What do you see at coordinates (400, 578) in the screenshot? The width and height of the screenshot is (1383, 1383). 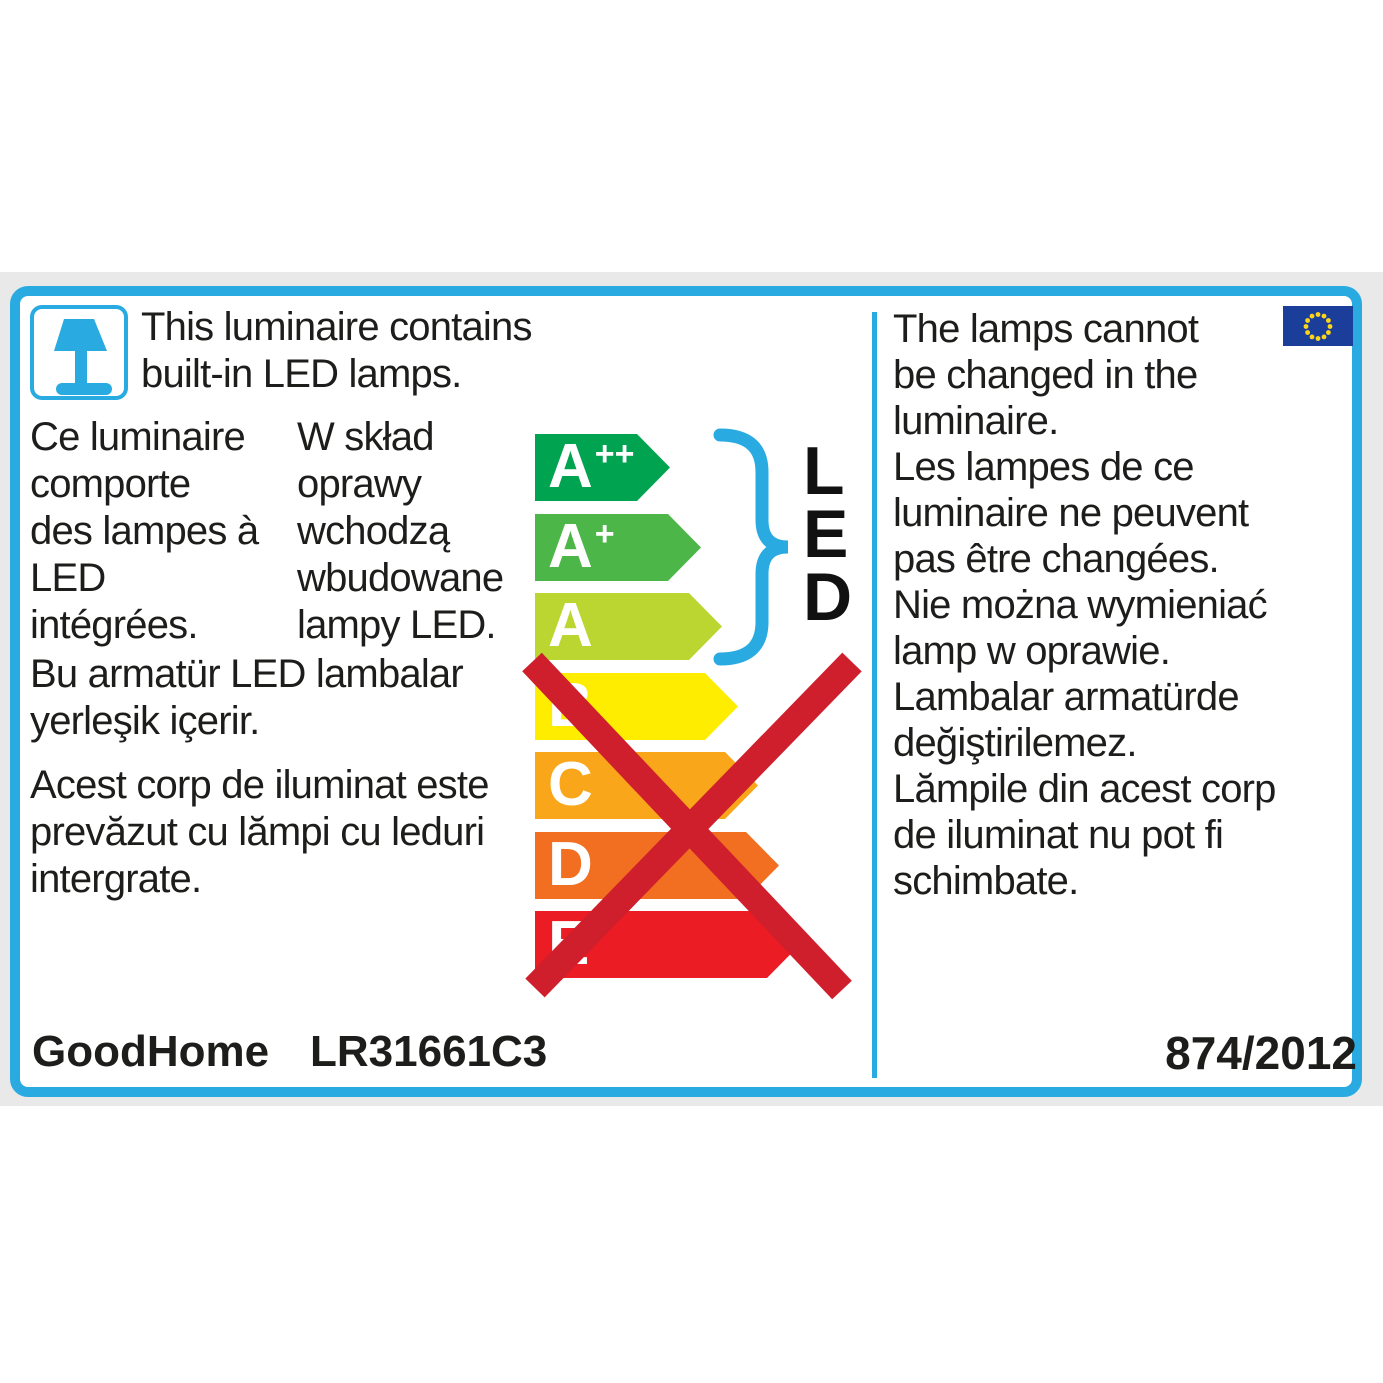 I see `text-line: wbudowane` at bounding box center [400, 578].